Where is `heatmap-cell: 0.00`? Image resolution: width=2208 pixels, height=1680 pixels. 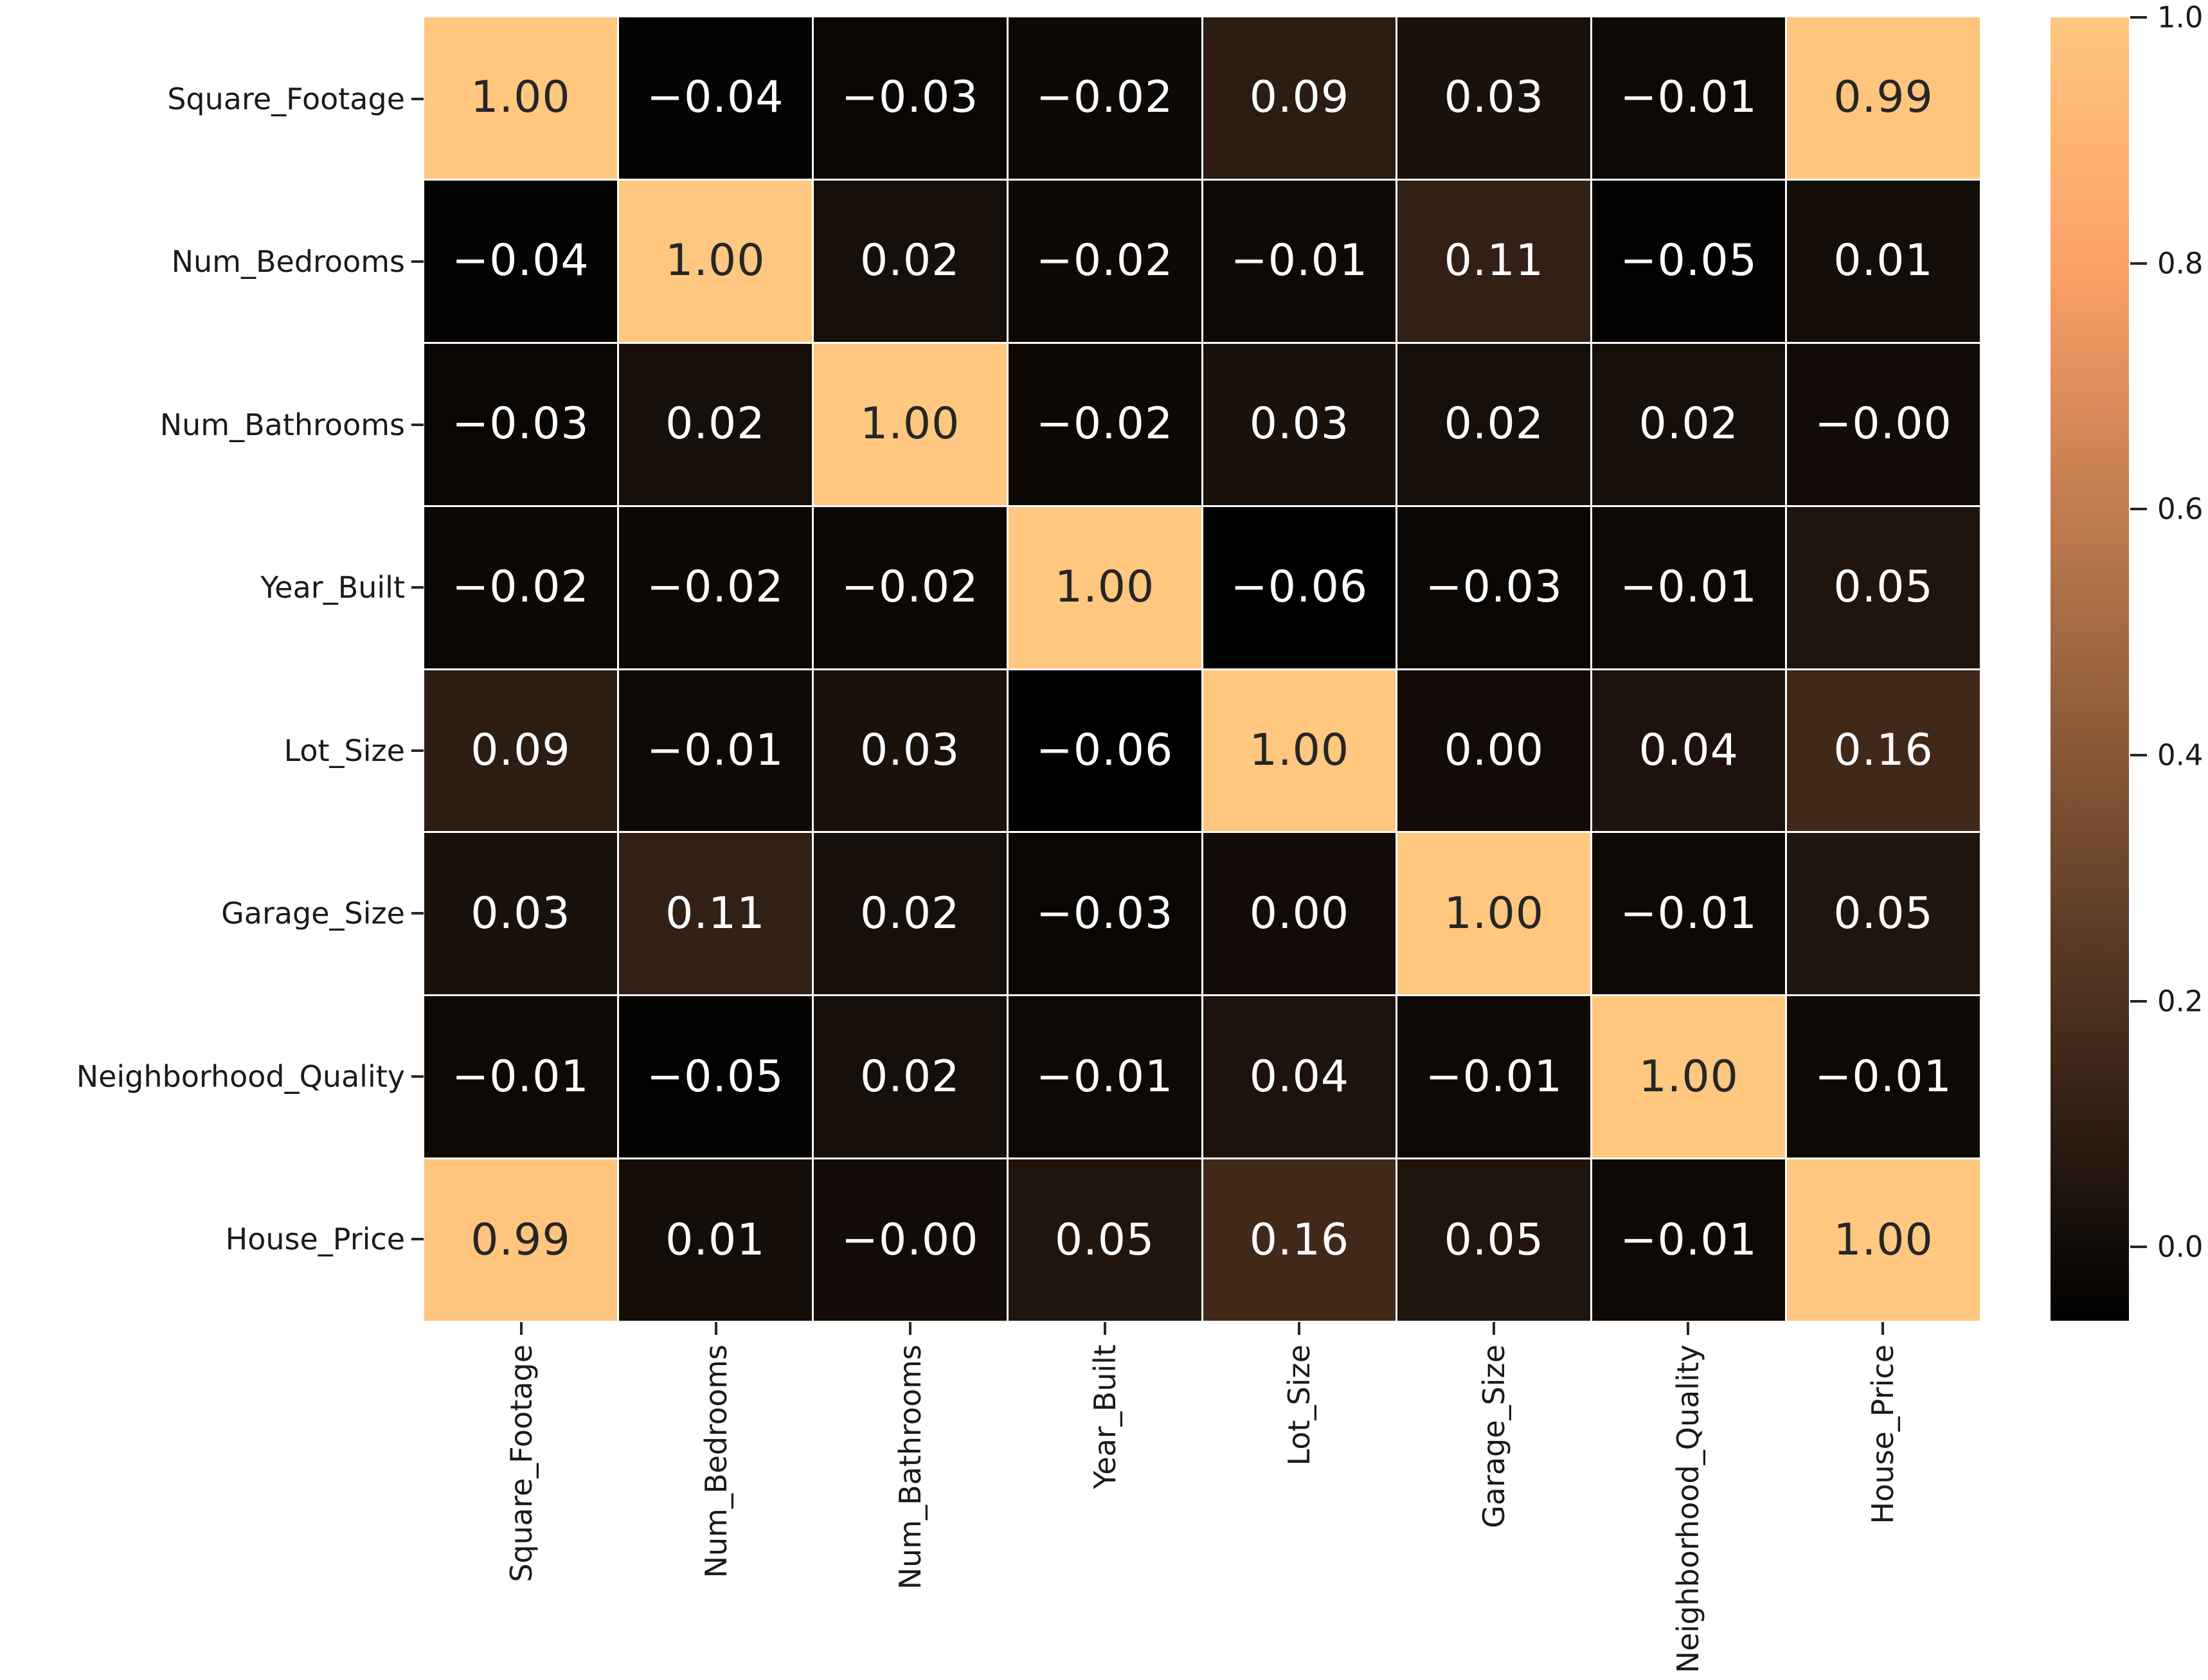
heatmap-cell: 0.00 is located at coordinates (1494, 751).